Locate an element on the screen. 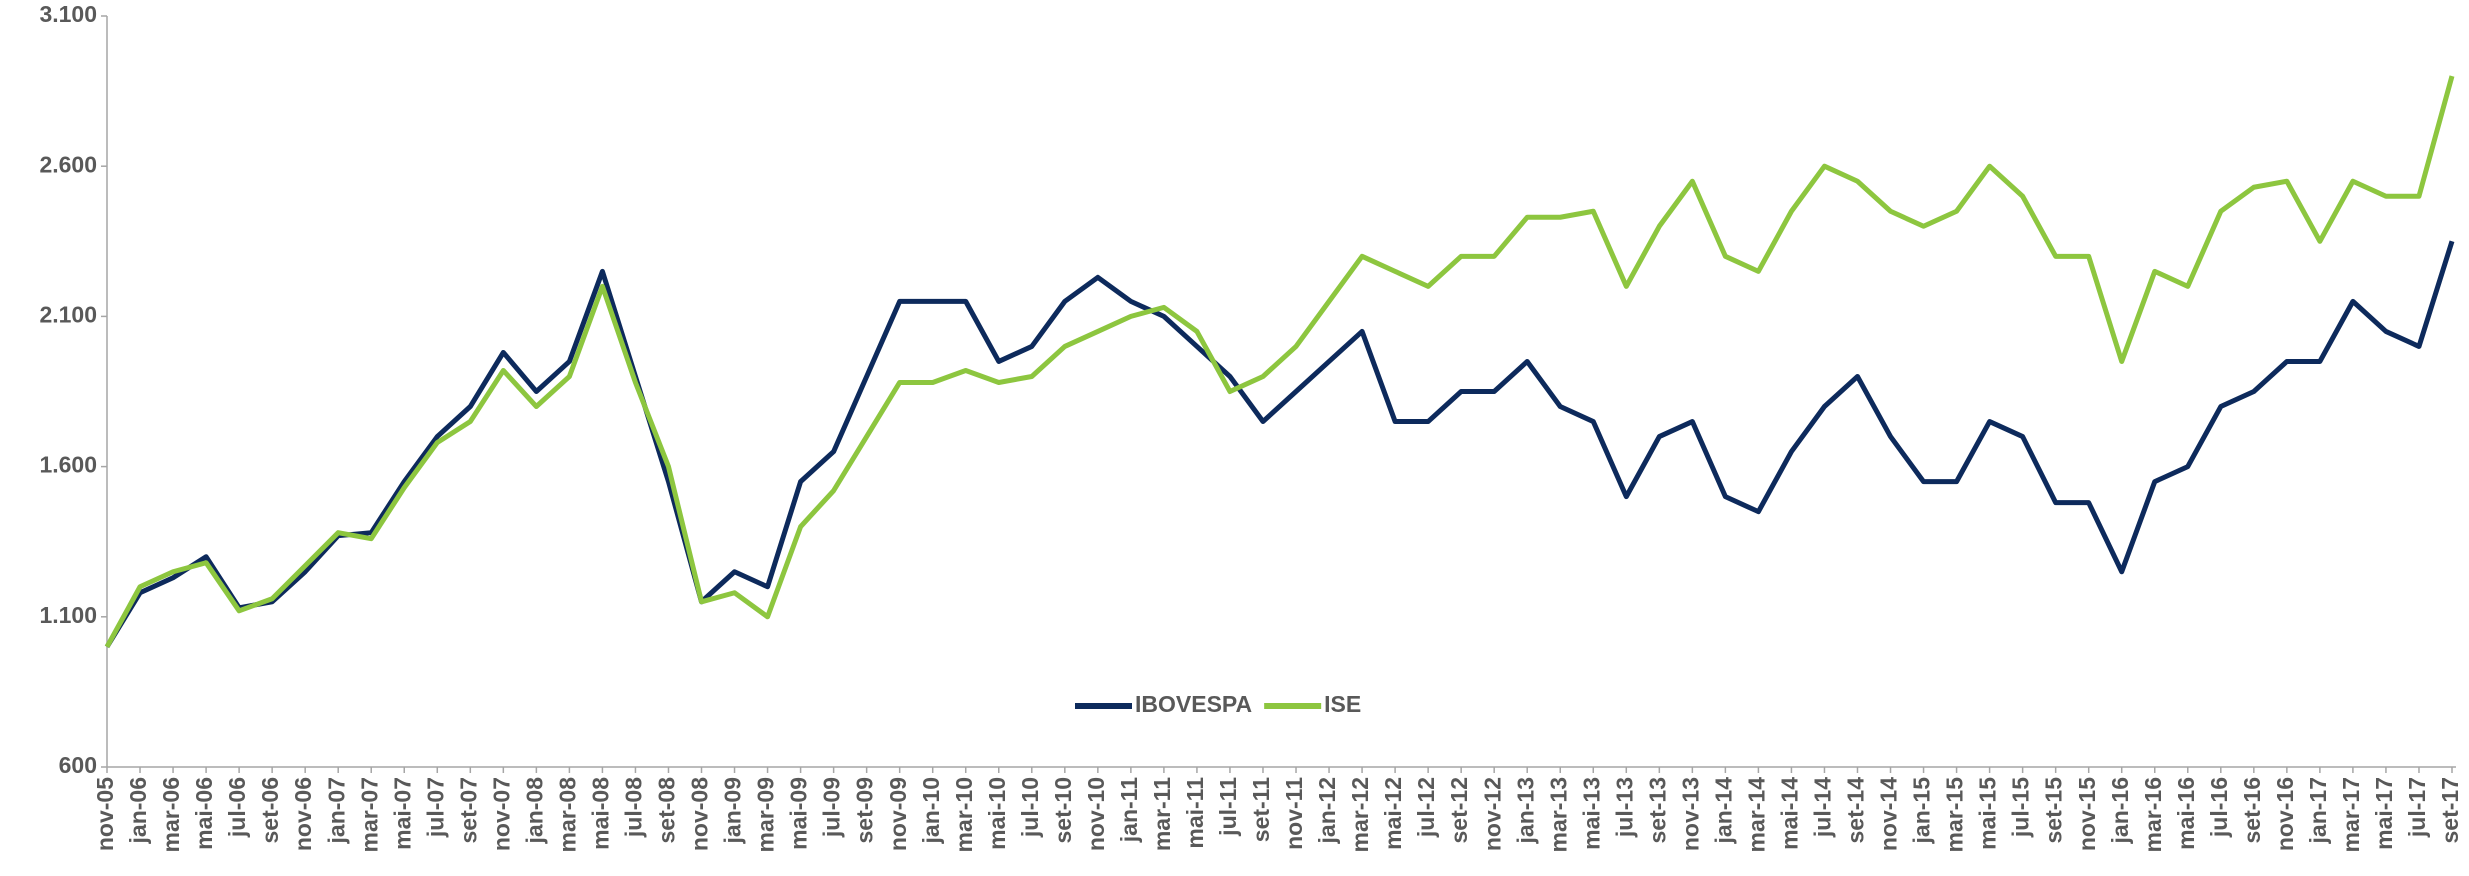 This screenshot has width=2469, height=876. x-tick-label: jul-13 is located at coordinates (1624, 807).